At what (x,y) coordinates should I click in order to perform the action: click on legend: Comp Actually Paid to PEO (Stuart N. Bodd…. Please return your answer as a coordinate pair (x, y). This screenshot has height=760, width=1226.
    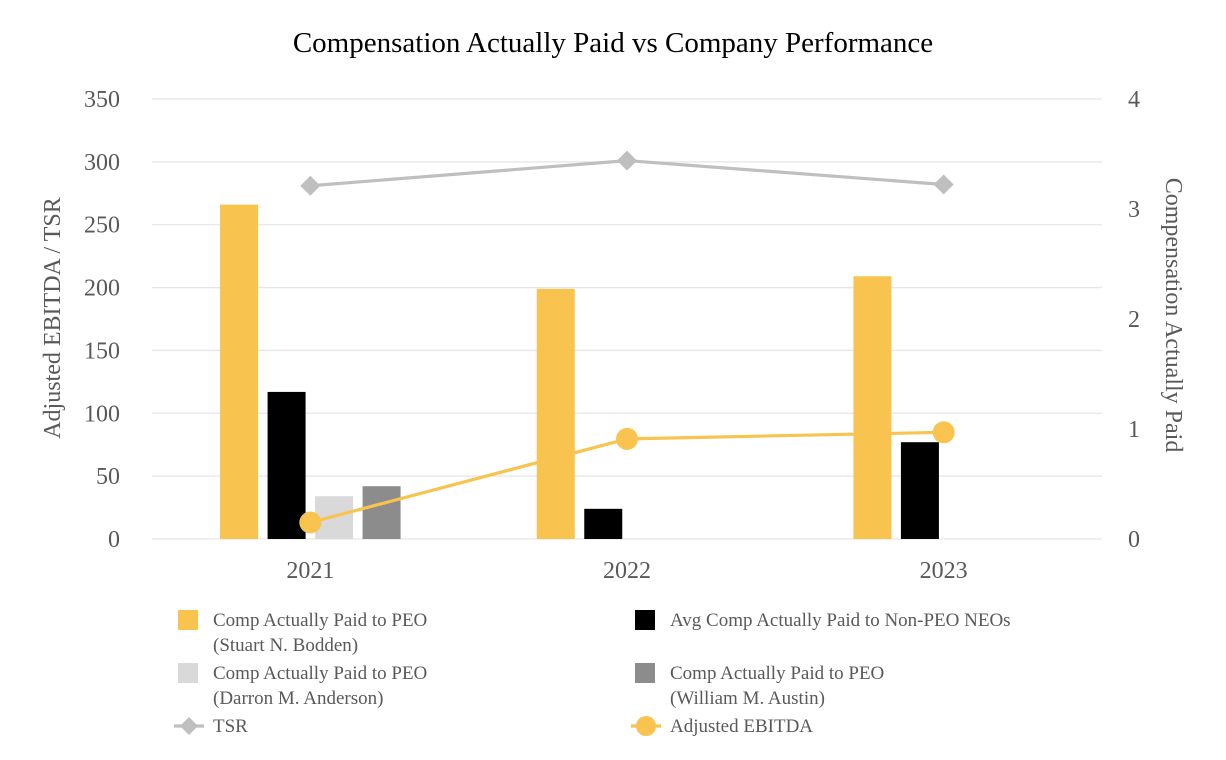
    Looking at the image, I should click on (592, 673).